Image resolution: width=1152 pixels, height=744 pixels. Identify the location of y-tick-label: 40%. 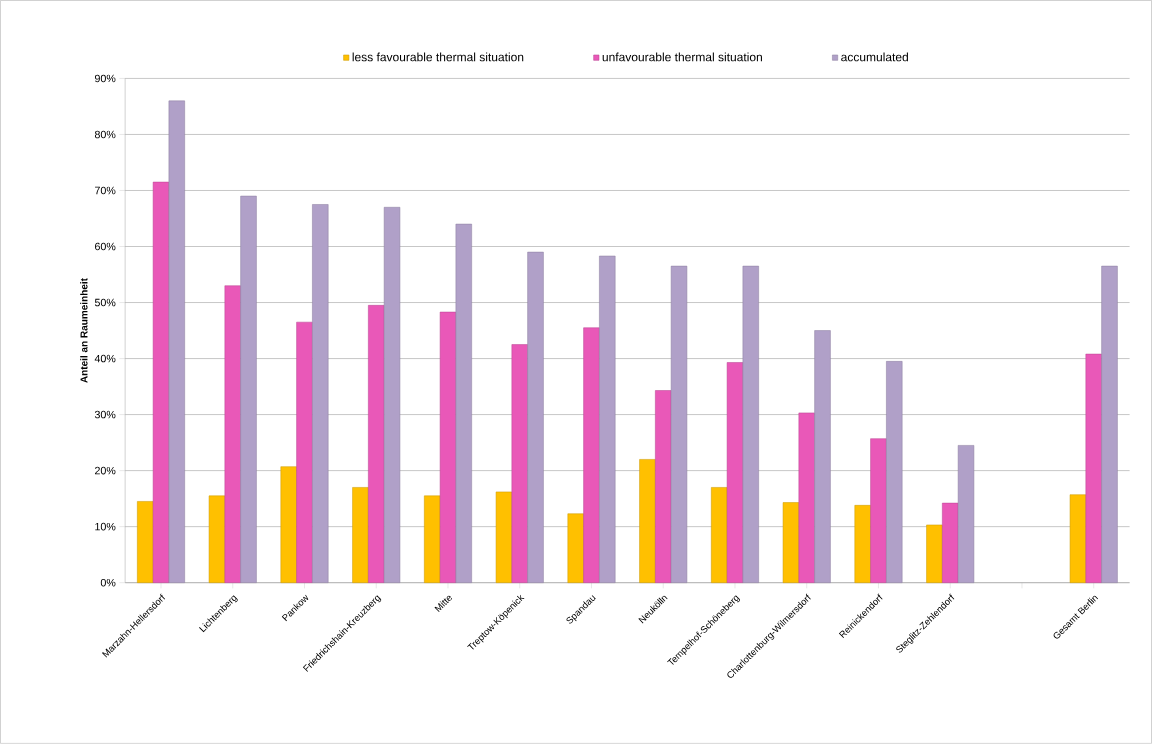
(105, 358).